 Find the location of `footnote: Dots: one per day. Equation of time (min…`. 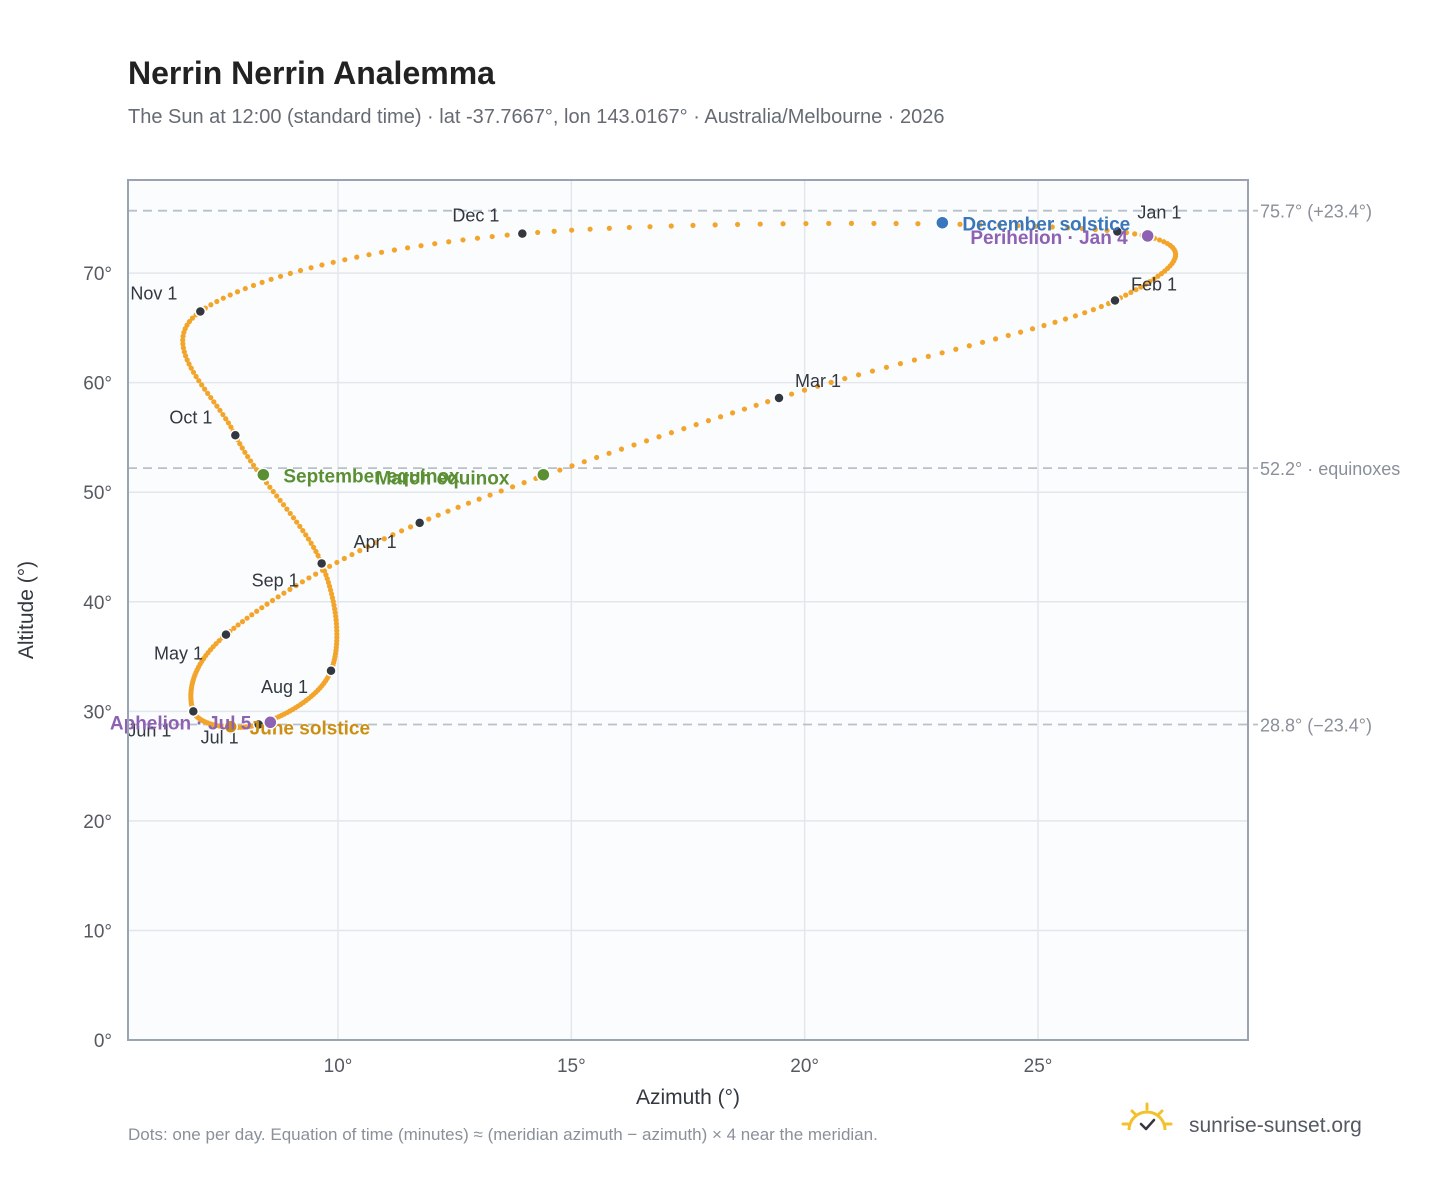

footnote: Dots: one per day. Equation of time (min… is located at coordinates (503, 1134).